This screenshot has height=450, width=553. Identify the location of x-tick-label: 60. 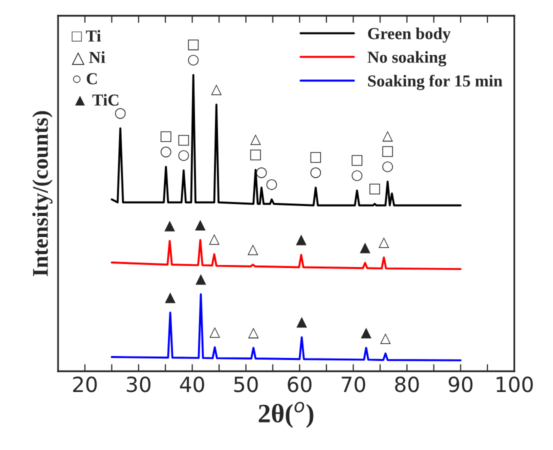
(300, 384).